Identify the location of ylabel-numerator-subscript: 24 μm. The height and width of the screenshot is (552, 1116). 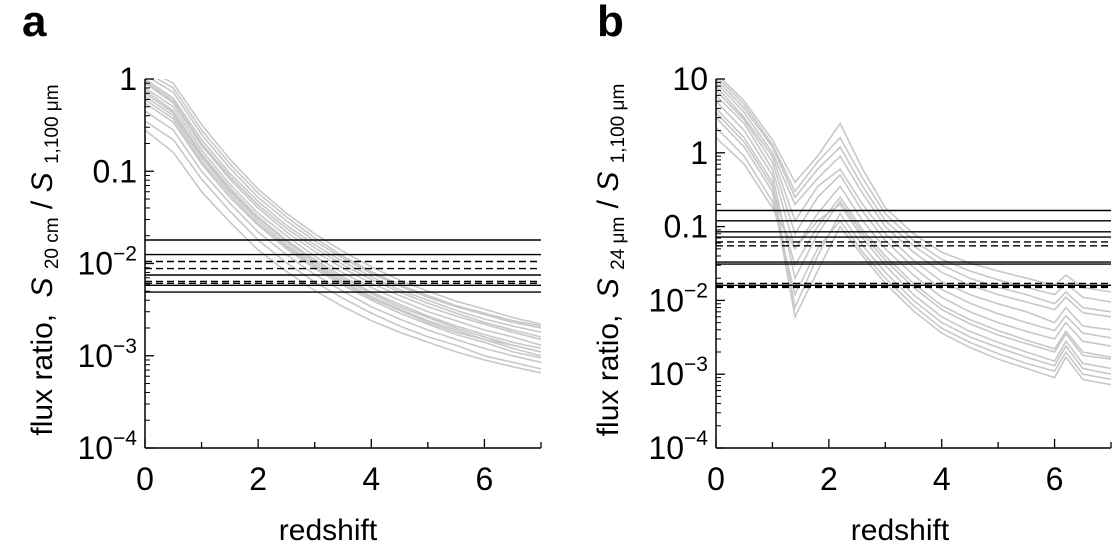
(618, 243).